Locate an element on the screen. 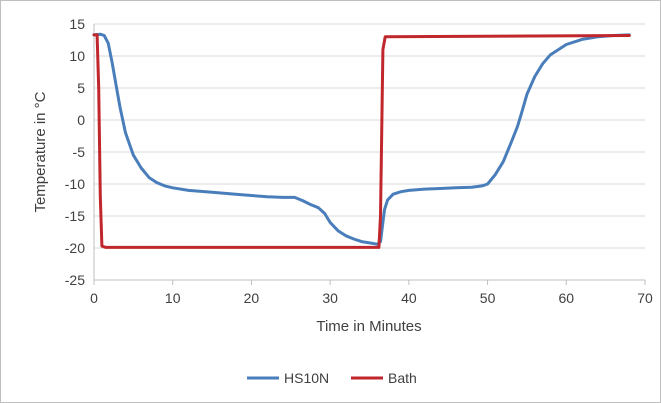  x-axis-title: Time in Minutes is located at coordinates (368, 326).